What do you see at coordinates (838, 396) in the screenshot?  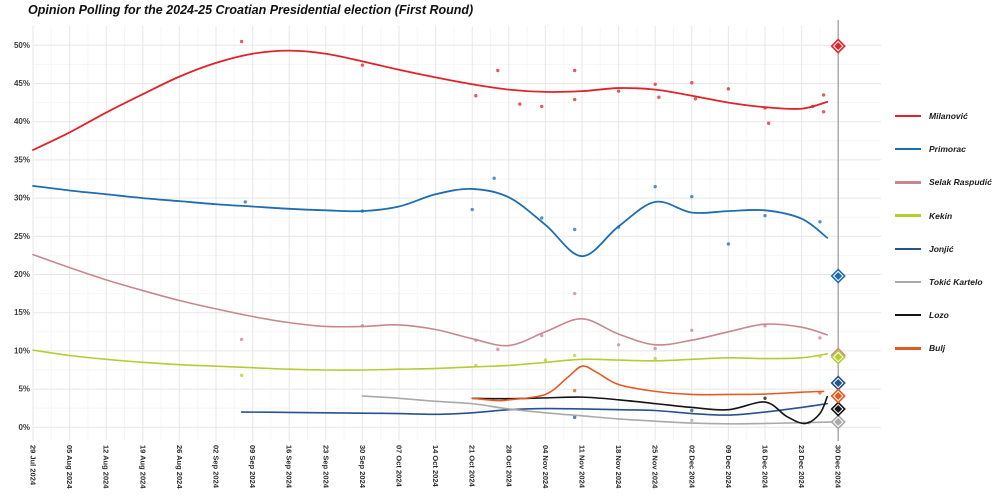 I see `result-marker-bulj` at bounding box center [838, 396].